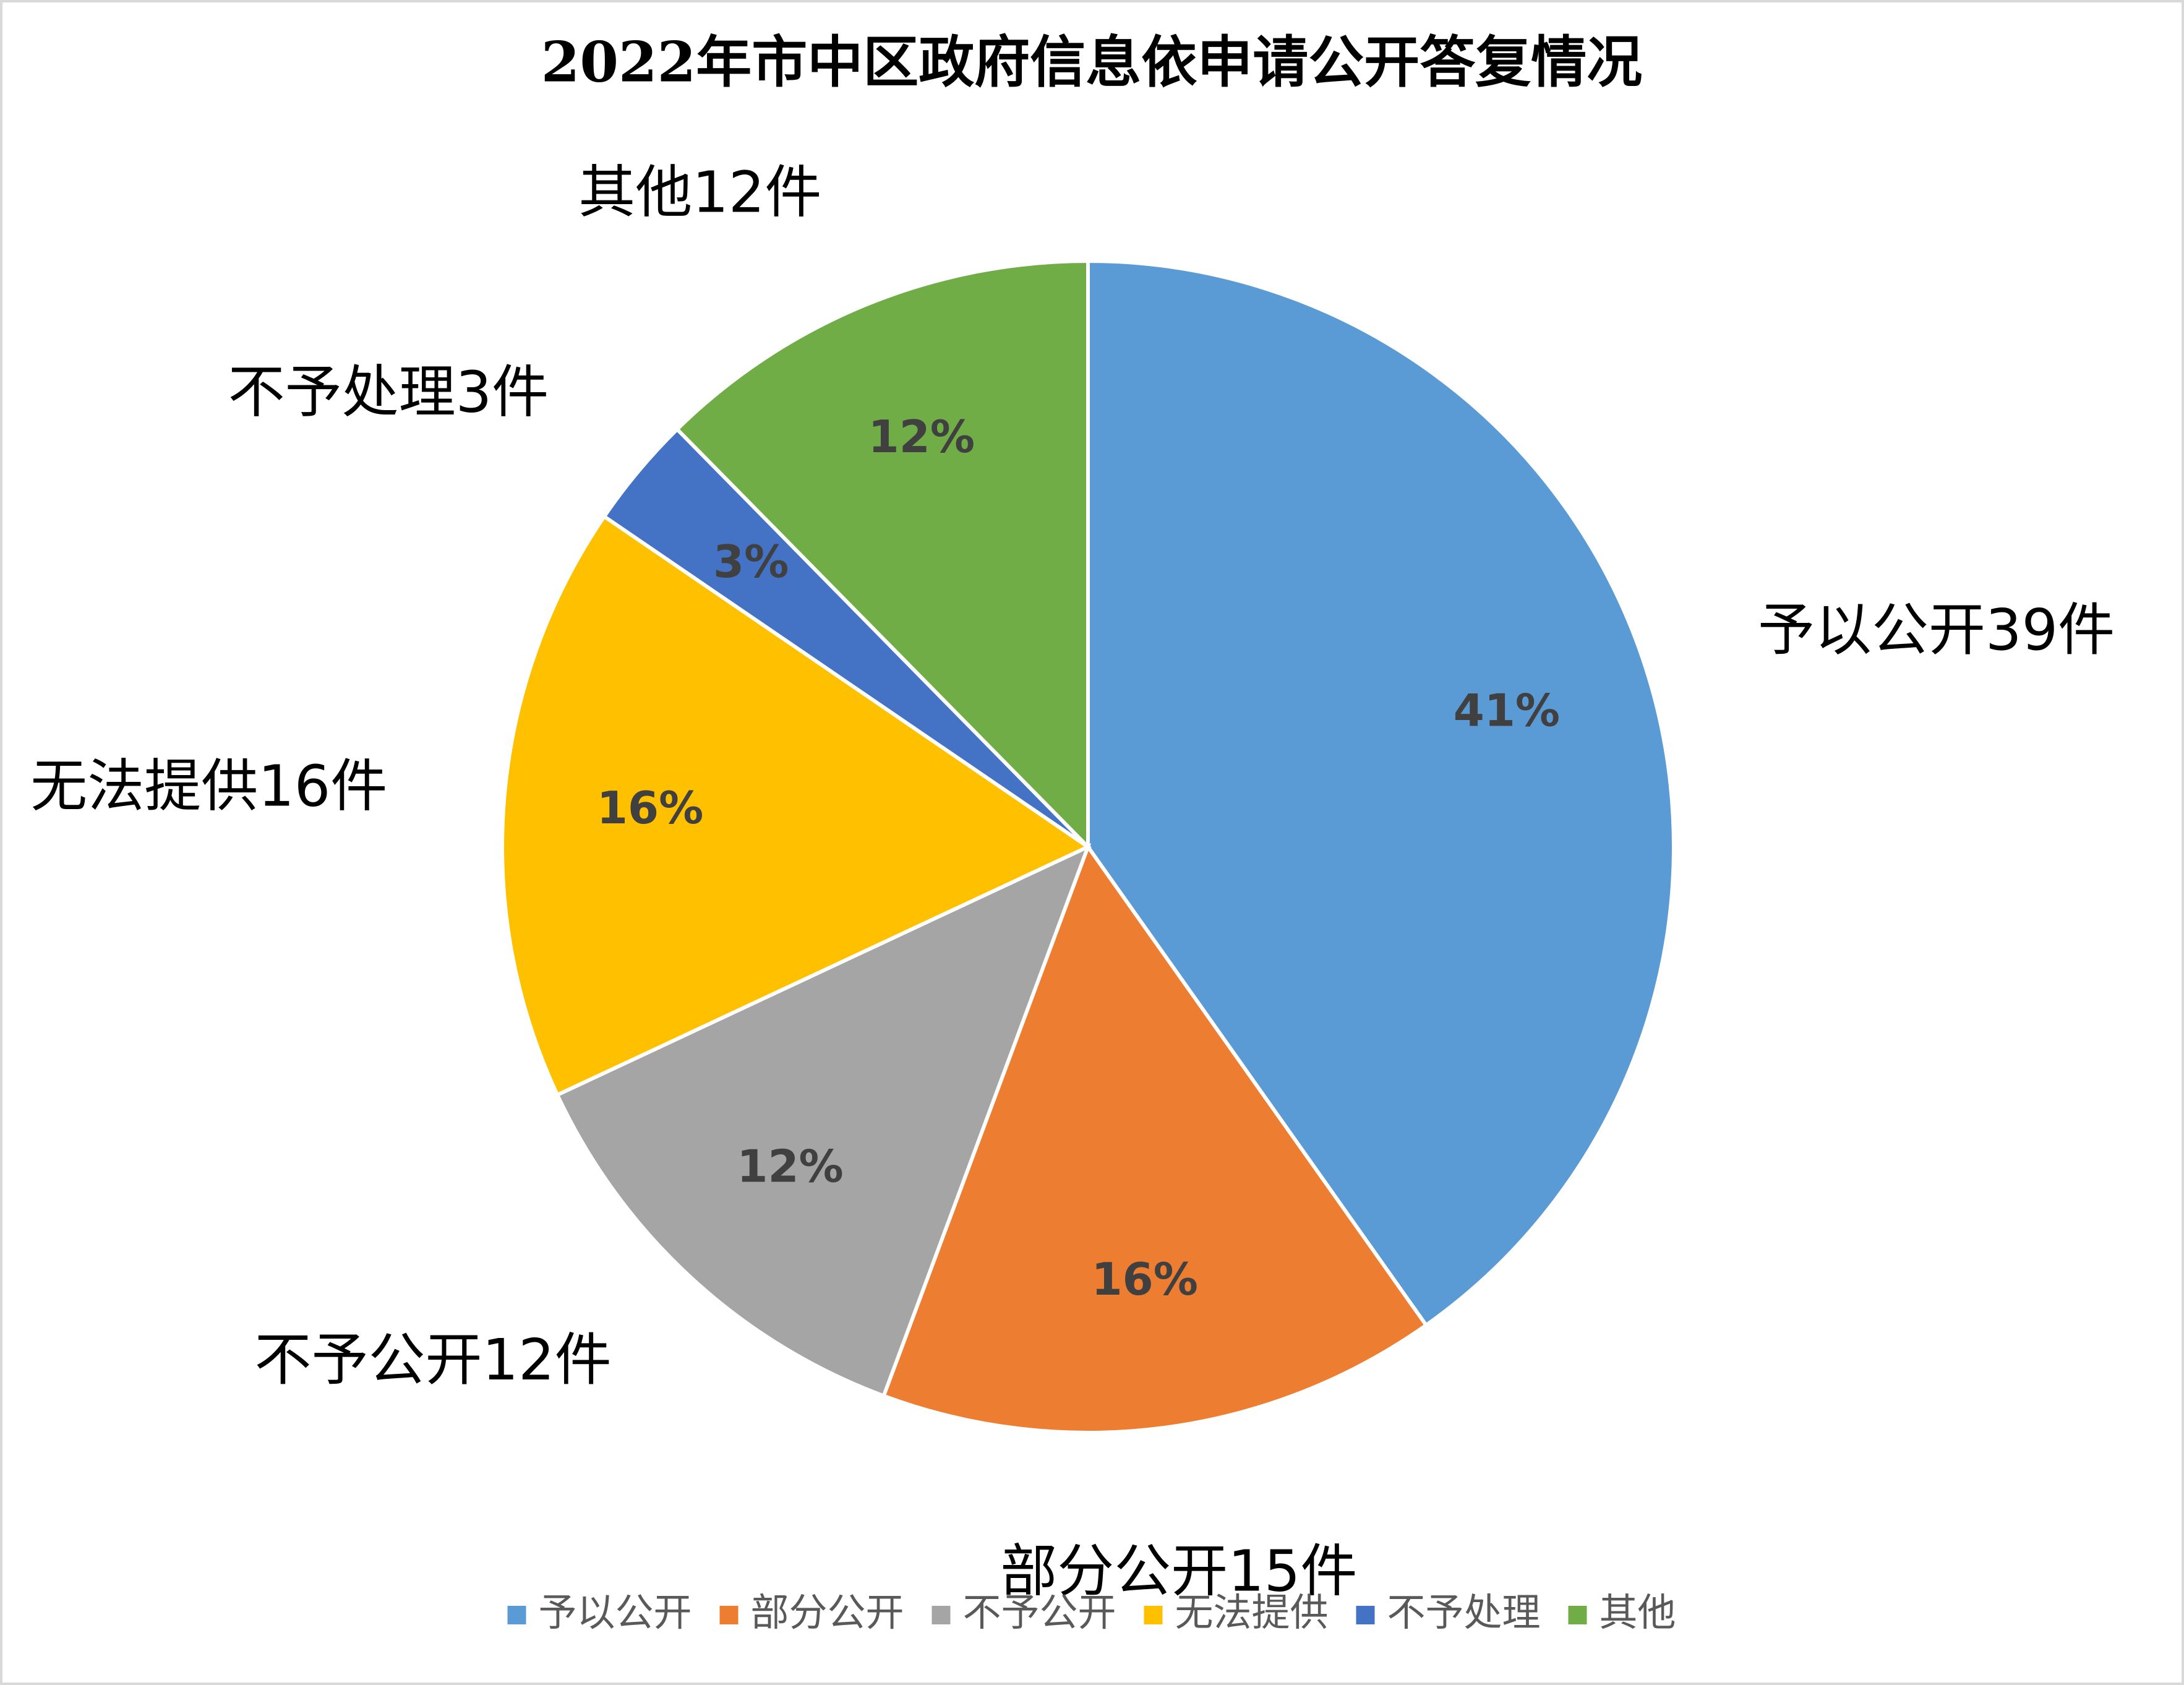 Image resolution: width=2184 pixels, height=1685 pixels. Describe the element at coordinates (388, 392) in the screenshot. I see `outside-label: 不予处理3件` at that location.